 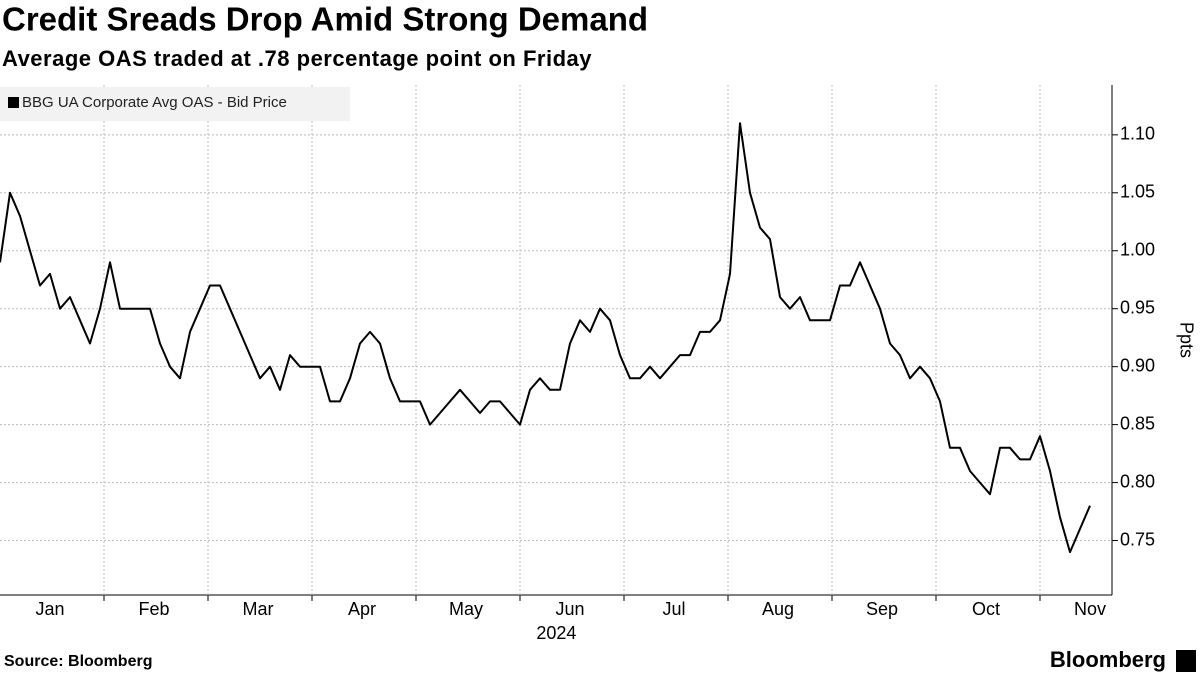 I want to click on y-tick-label: 0.90, so click(x=1137, y=365).